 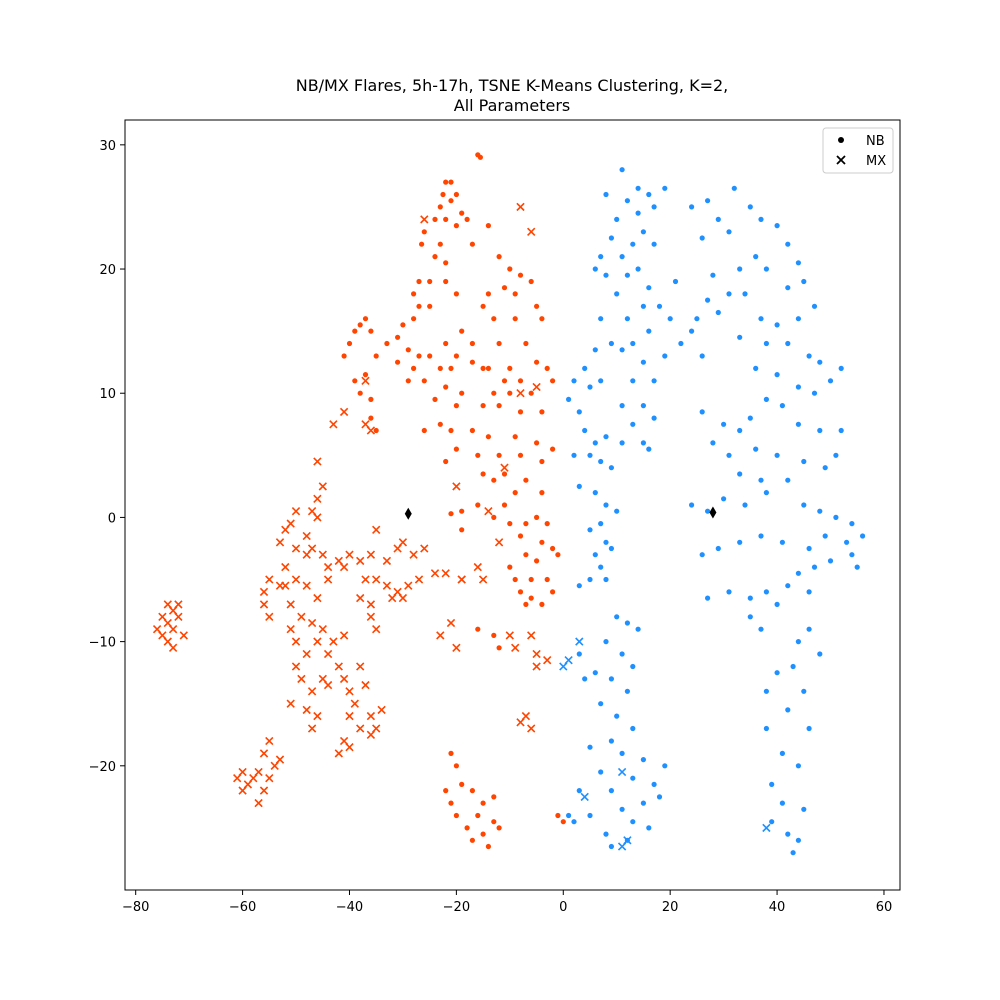 I want to click on x-tick-label: 40, so click(x=777, y=907).